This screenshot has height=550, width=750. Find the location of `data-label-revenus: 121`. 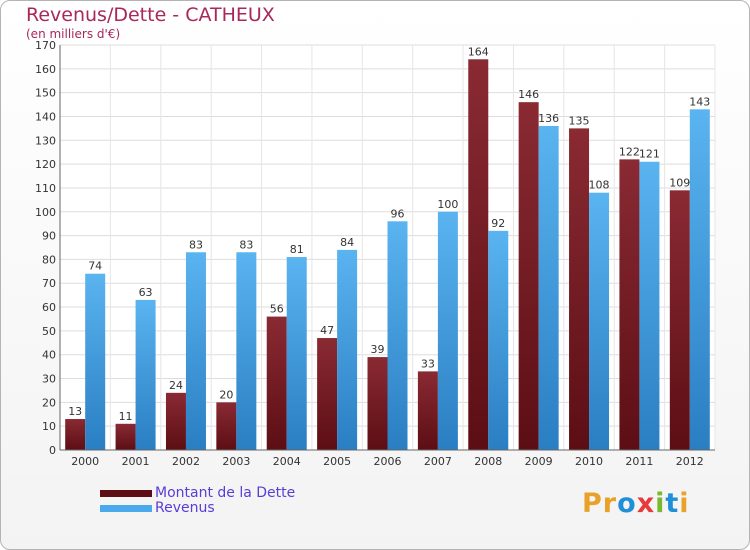

data-label-revenus: 121 is located at coordinates (649, 154).